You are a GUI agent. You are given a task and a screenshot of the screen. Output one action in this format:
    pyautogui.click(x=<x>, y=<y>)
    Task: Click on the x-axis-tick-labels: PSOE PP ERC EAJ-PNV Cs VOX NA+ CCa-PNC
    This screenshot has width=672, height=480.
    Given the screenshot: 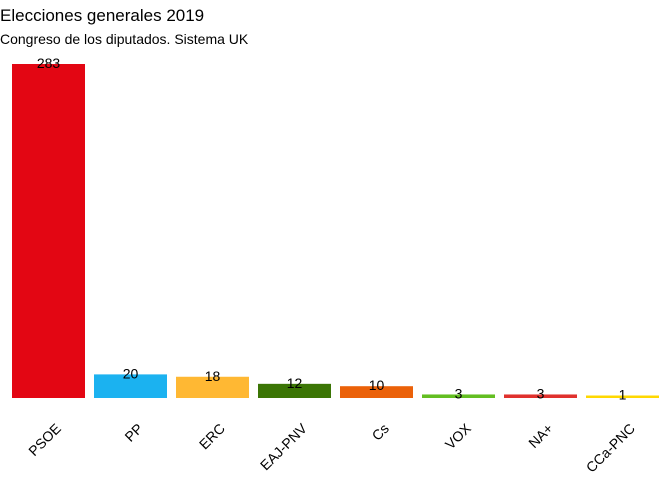 What is the action you would take?
    pyautogui.click(x=331, y=448)
    